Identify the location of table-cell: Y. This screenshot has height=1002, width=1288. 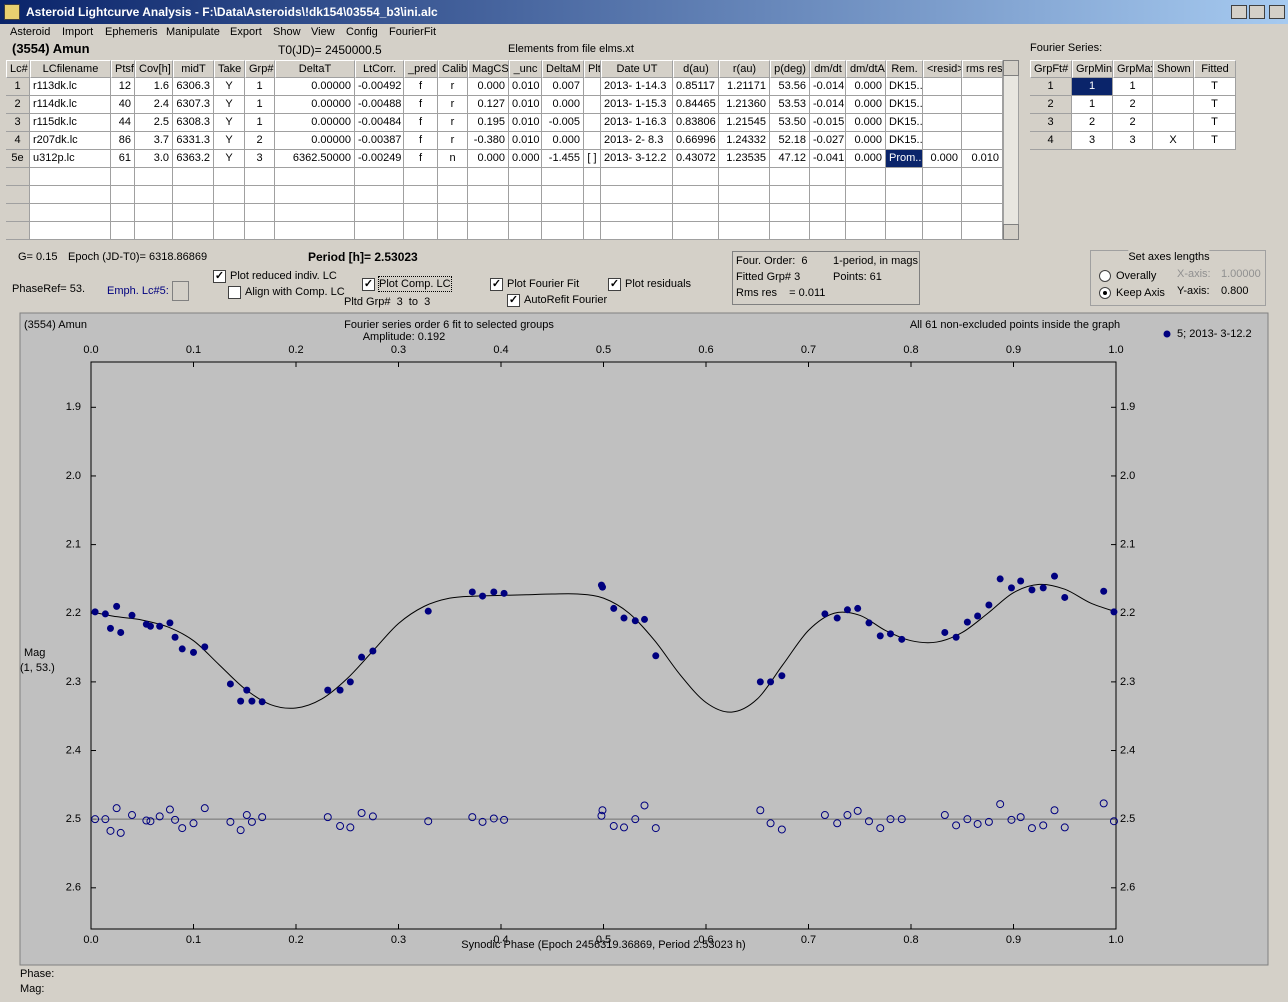
(229, 87).